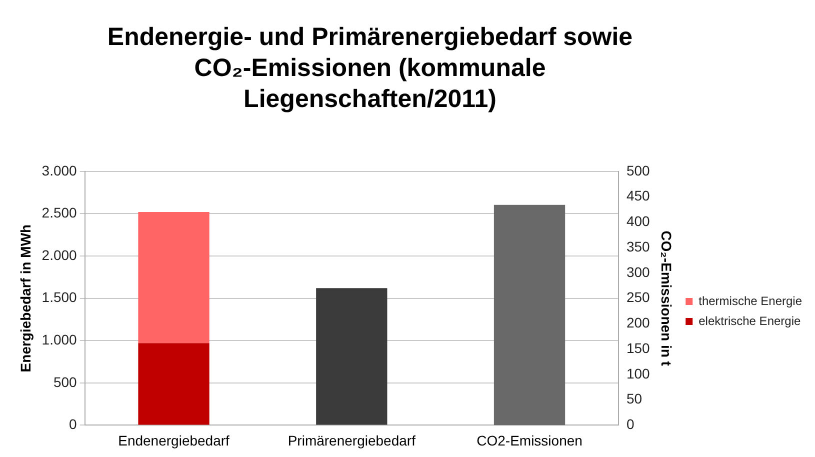 The height and width of the screenshot is (457, 815). What do you see at coordinates (352, 440) in the screenshot?
I see `x-tick-label: Primärenergiebedarf` at bounding box center [352, 440].